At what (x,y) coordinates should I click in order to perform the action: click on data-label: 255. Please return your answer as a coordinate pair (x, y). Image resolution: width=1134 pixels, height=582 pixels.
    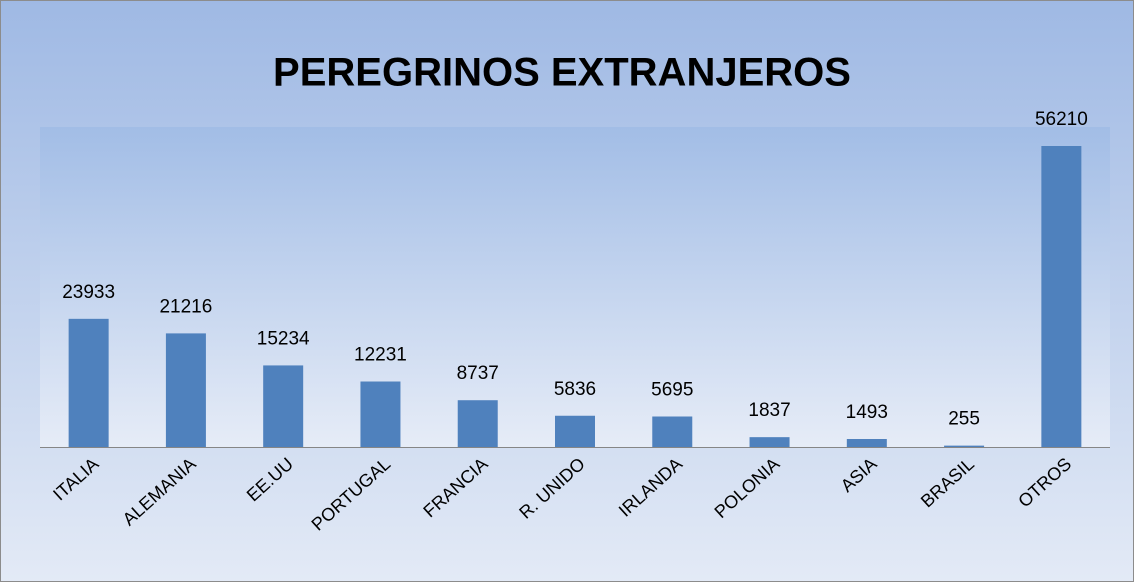
    Looking at the image, I should click on (964, 419).